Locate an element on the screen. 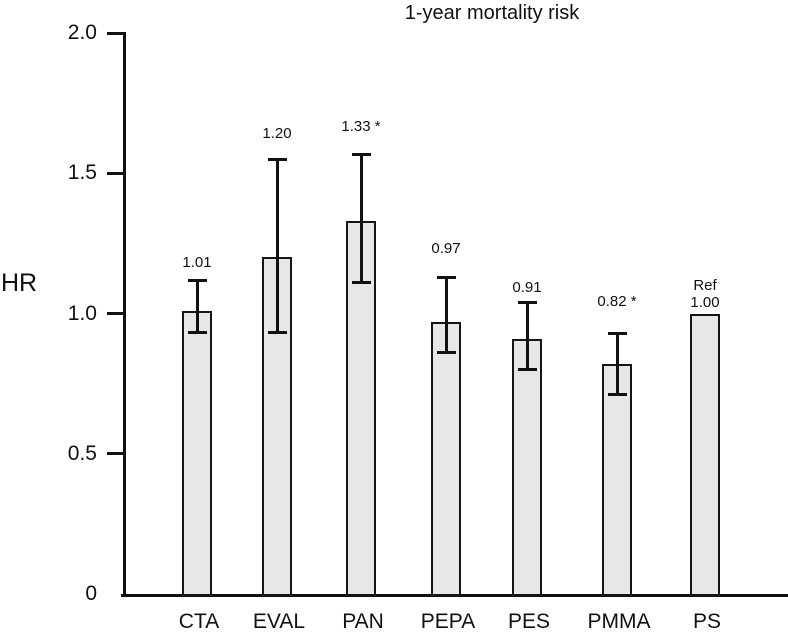 This screenshot has height=640, width=788. category-label: PMMA is located at coordinates (619, 621).